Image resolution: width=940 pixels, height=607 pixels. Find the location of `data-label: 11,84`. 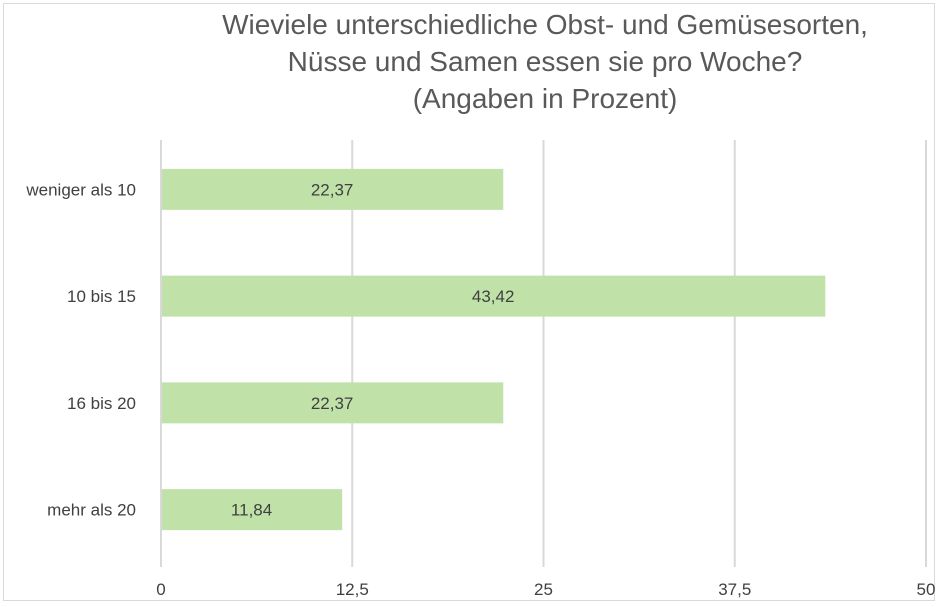

data-label: 11,84 is located at coordinates (251, 510).